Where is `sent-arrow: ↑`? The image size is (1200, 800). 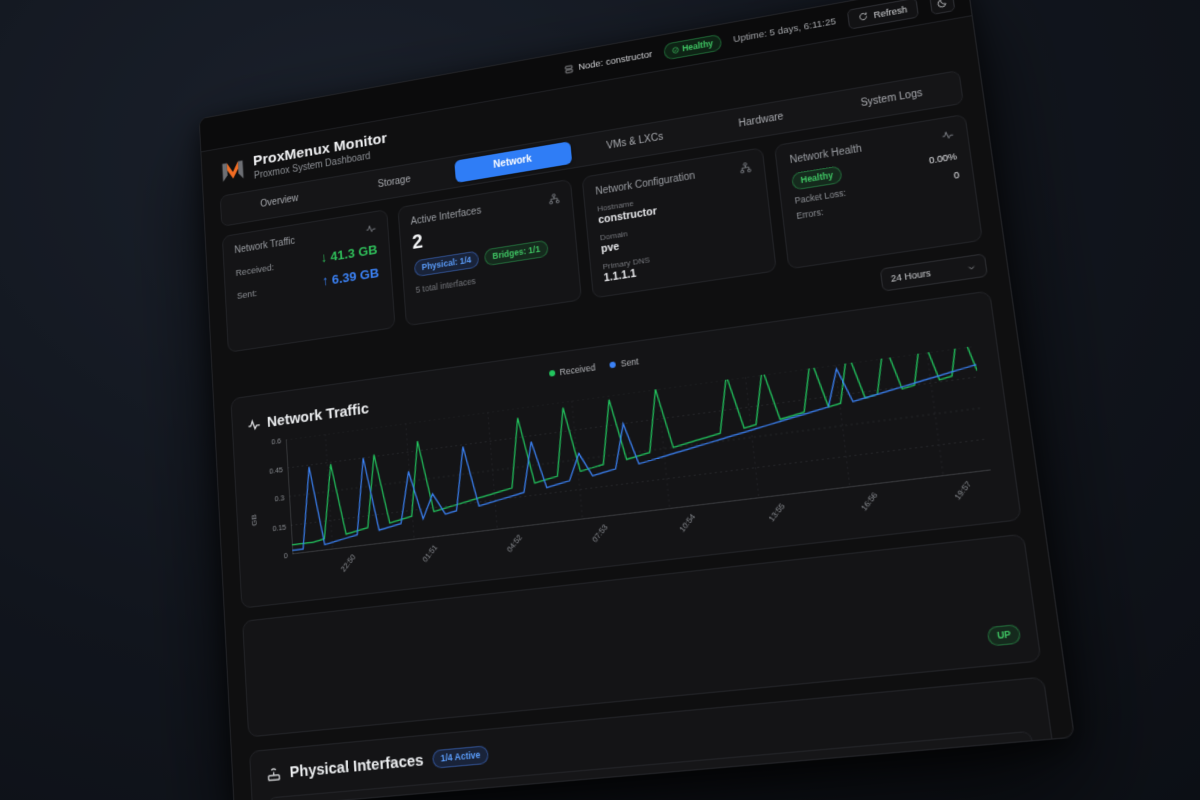
sent-arrow: ↑ is located at coordinates (325, 281).